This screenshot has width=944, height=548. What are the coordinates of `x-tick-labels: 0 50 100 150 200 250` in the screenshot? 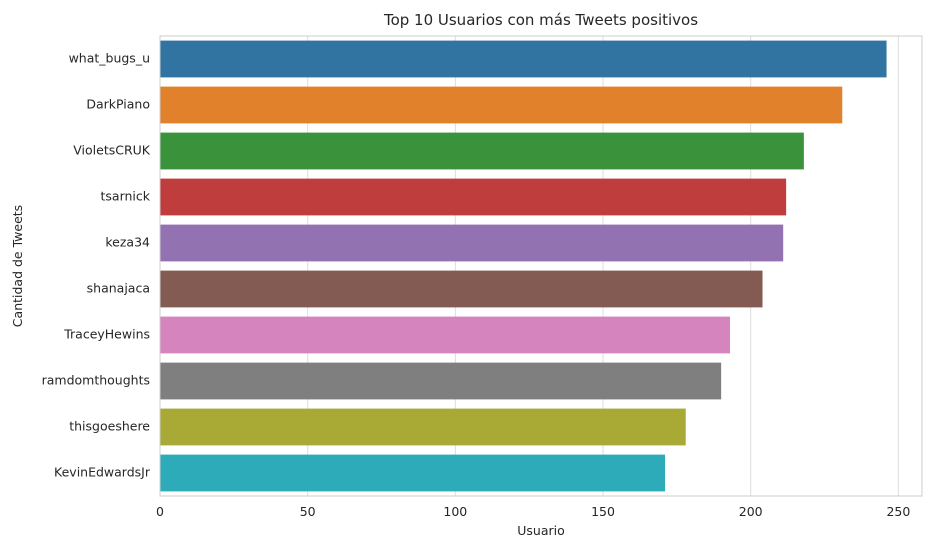 It's located at (533, 511).